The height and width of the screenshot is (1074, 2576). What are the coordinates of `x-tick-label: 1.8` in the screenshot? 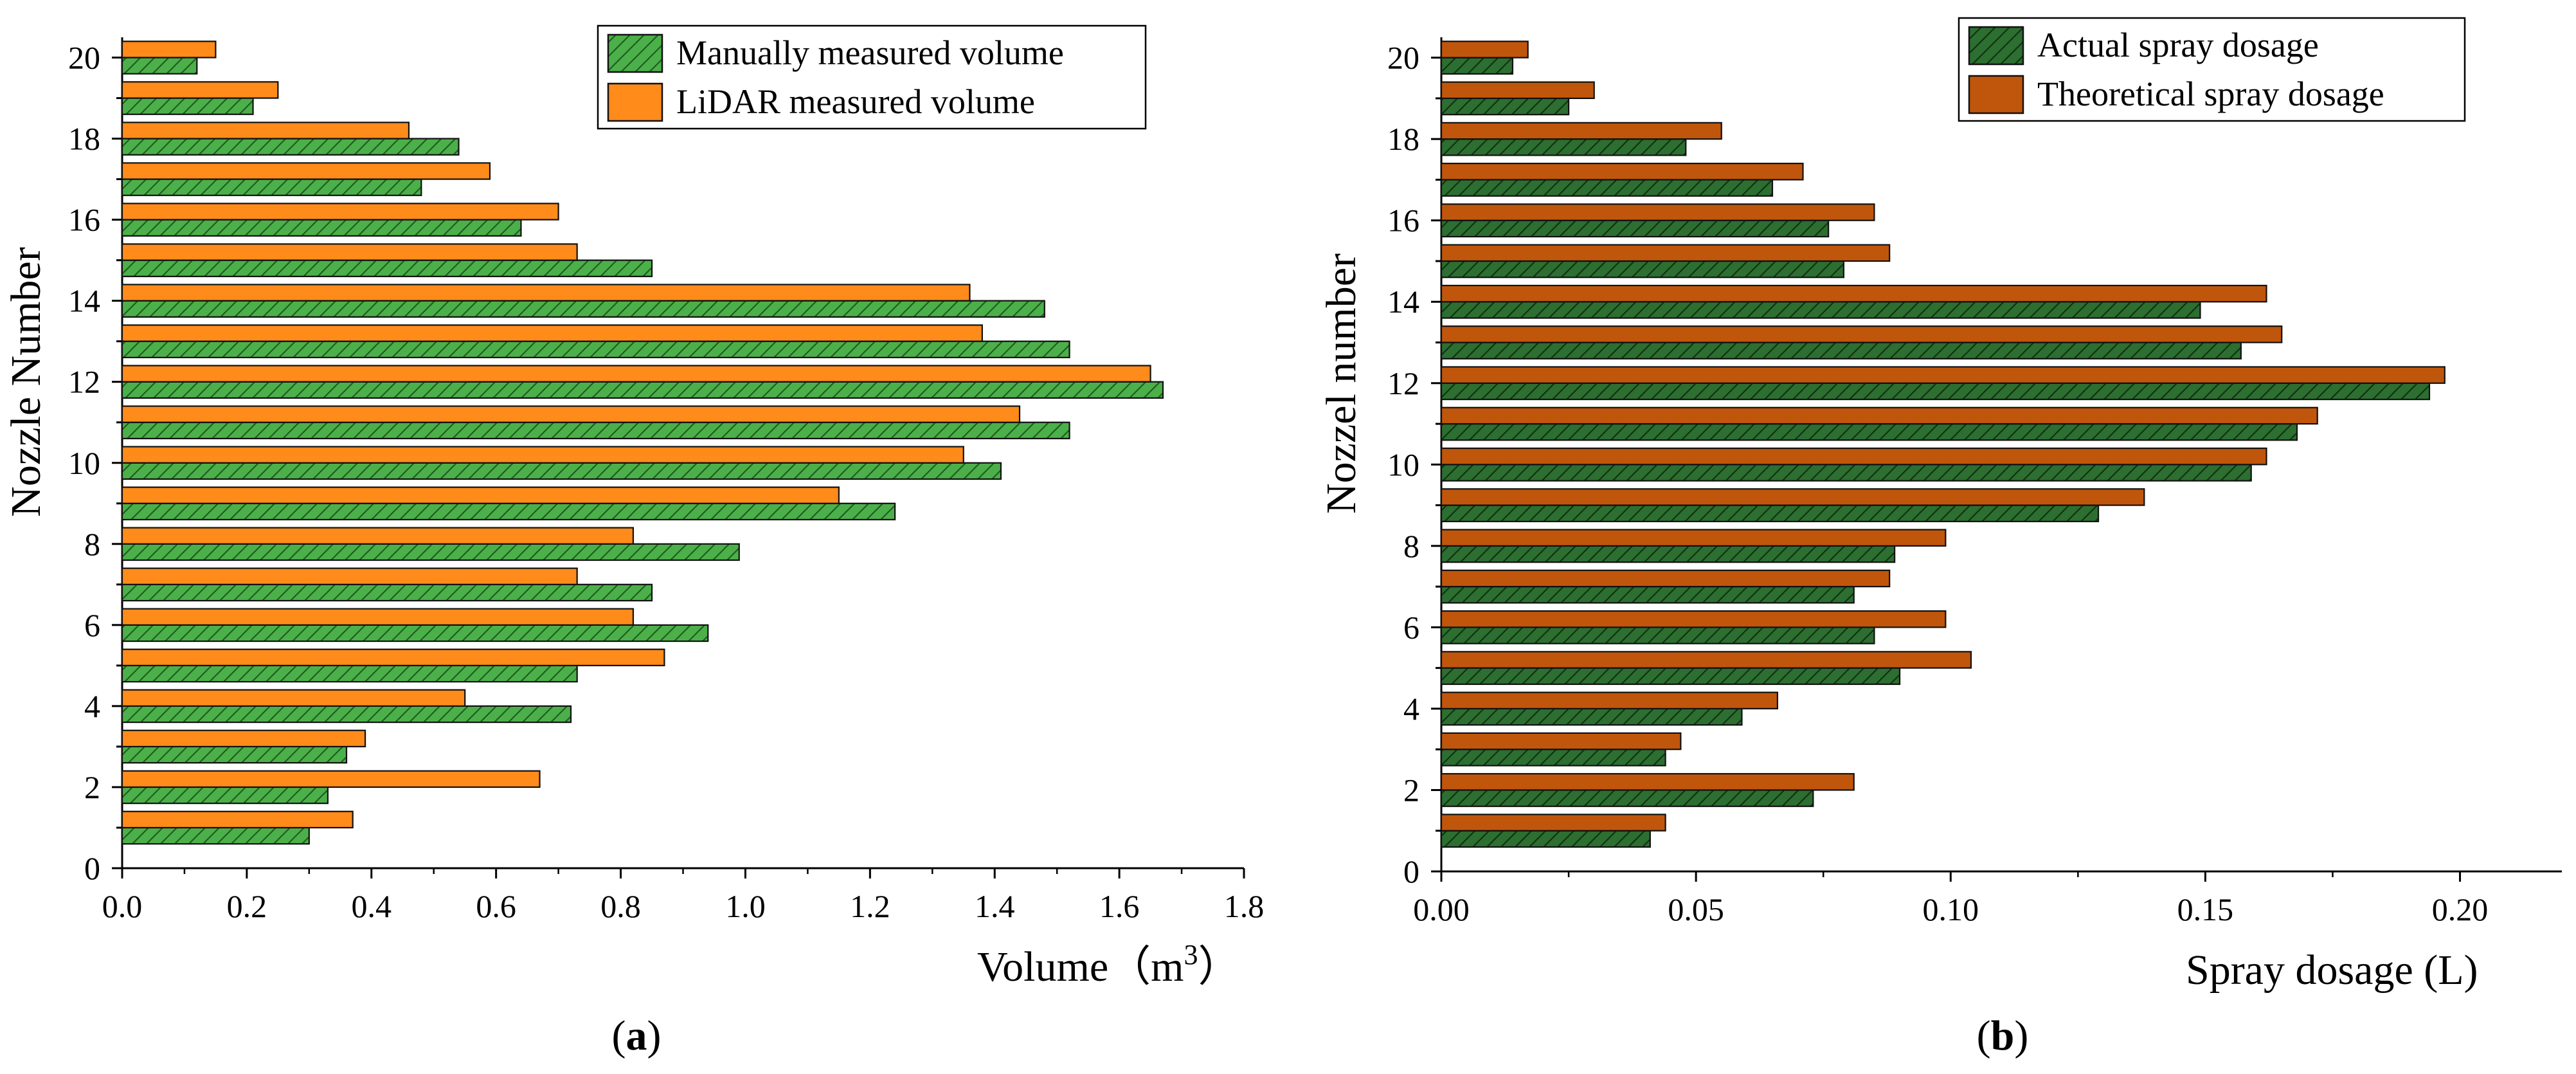 It's located at (1244, 906).